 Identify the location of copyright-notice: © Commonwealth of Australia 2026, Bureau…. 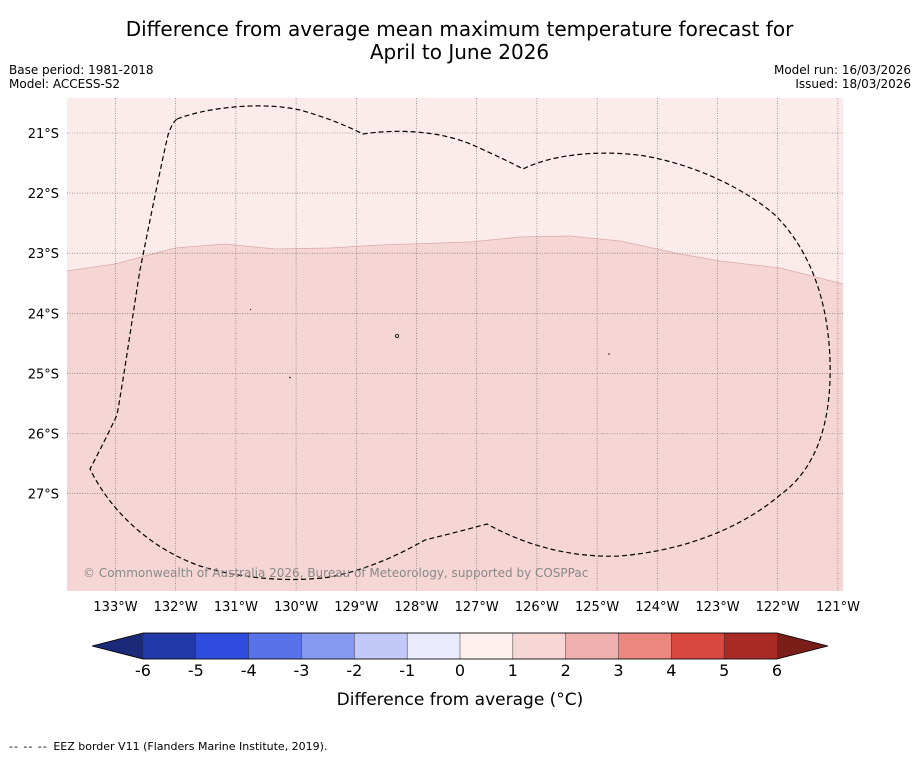
(335, 573).